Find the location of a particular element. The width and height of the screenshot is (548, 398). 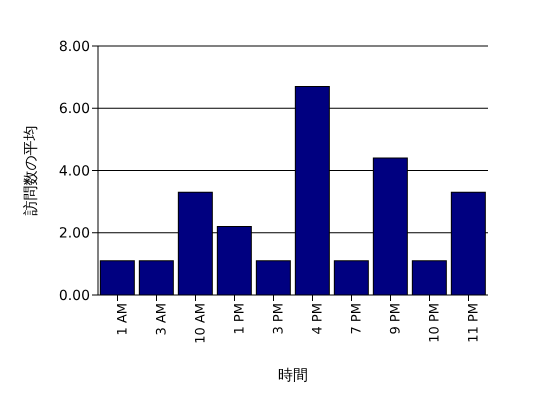

y-tick-label: 4.00 is located at coordinates (74, 171).